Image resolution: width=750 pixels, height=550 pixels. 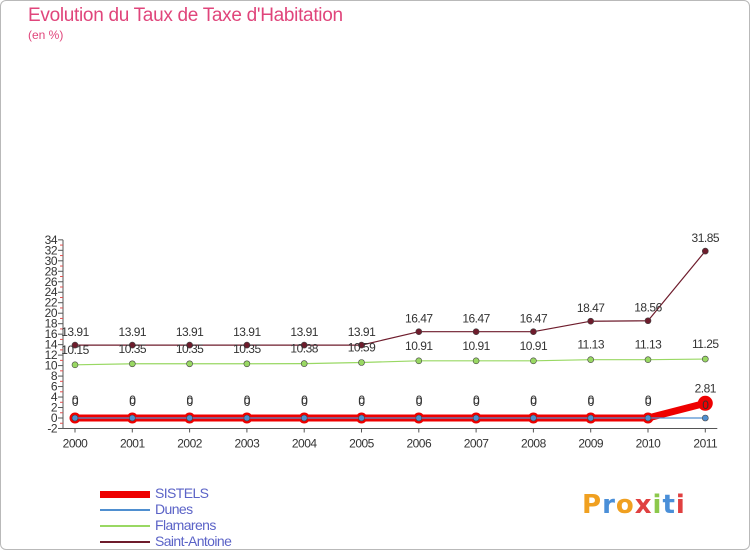 I want to click on x-tick-label: 2002, so click(x=190, y=443).